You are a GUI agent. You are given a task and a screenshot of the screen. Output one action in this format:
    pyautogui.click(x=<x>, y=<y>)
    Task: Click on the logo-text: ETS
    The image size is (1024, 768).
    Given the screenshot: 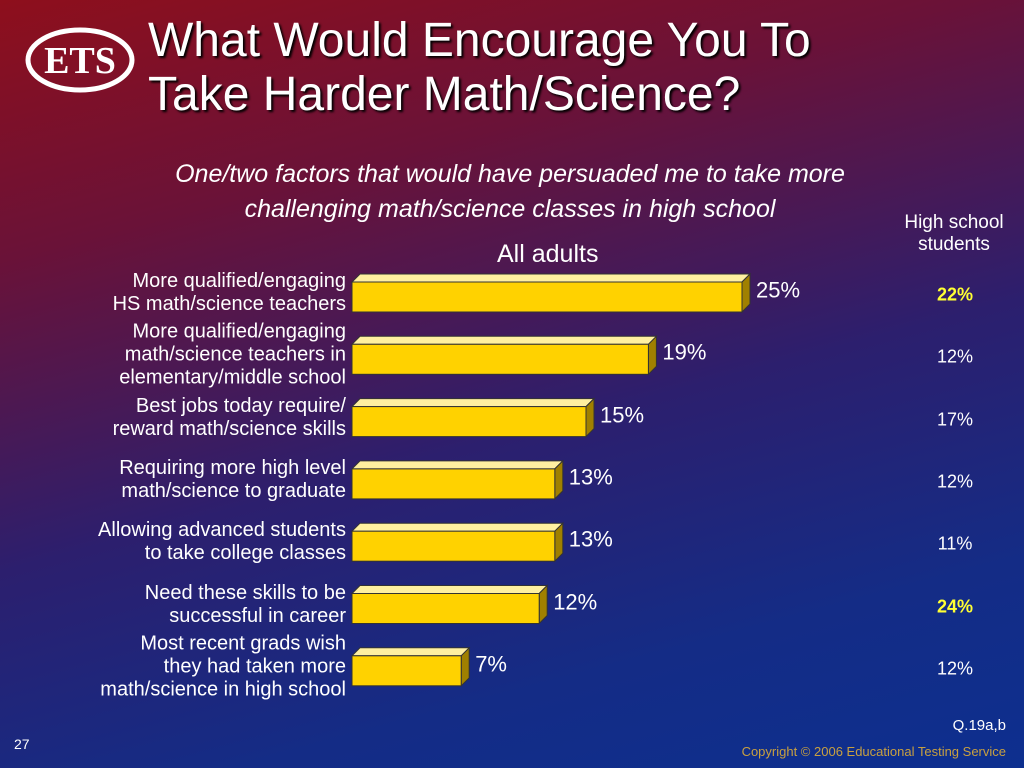 What is the action you would take?
    pyautogui.click(x=80, y=61)
    